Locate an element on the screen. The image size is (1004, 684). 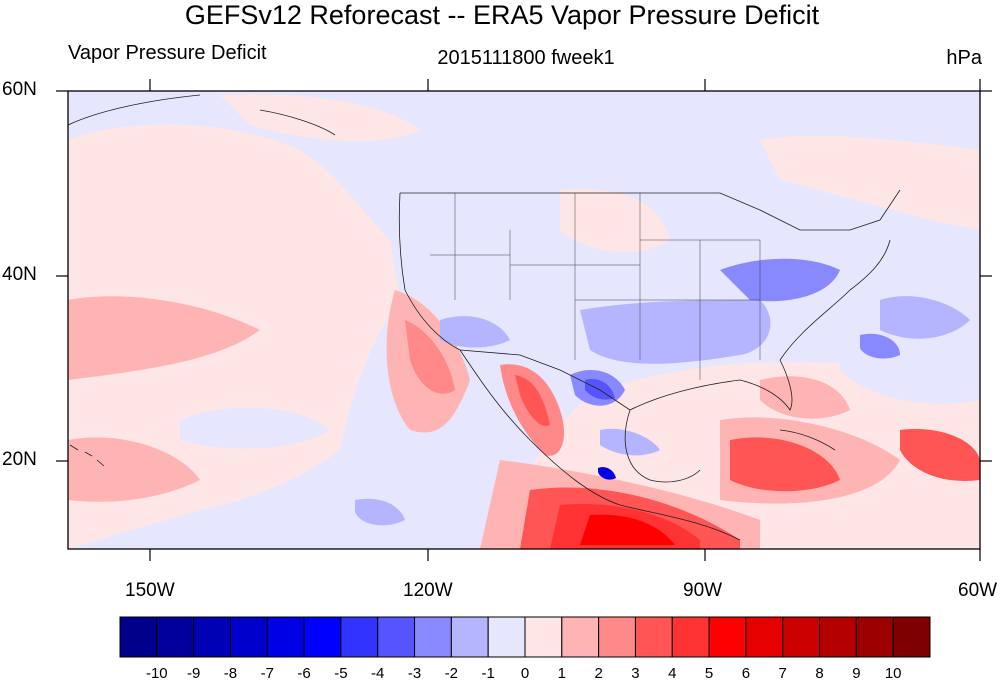
us-mexico-border is located at coordinates (545, 380).